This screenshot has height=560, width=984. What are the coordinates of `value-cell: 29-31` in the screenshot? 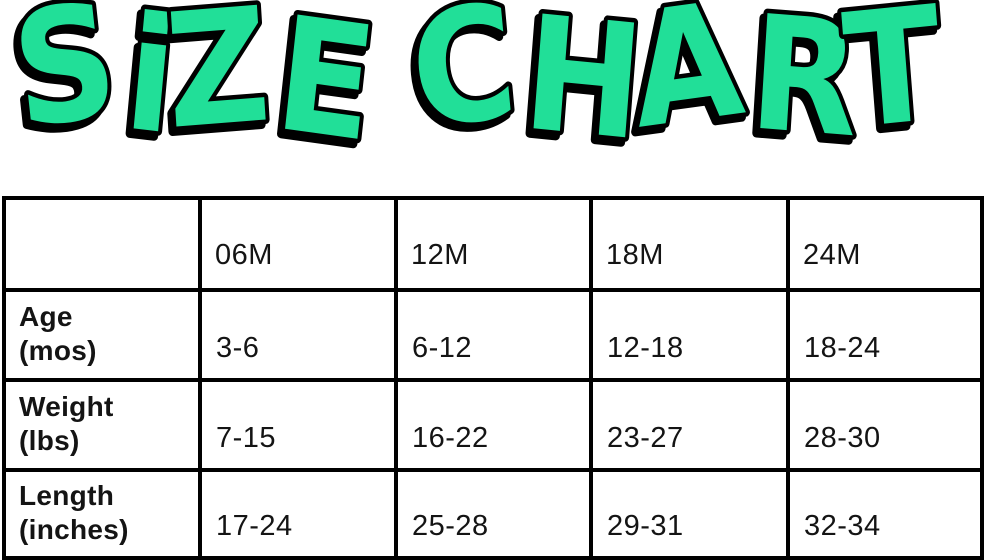 It's located at (689, 514).